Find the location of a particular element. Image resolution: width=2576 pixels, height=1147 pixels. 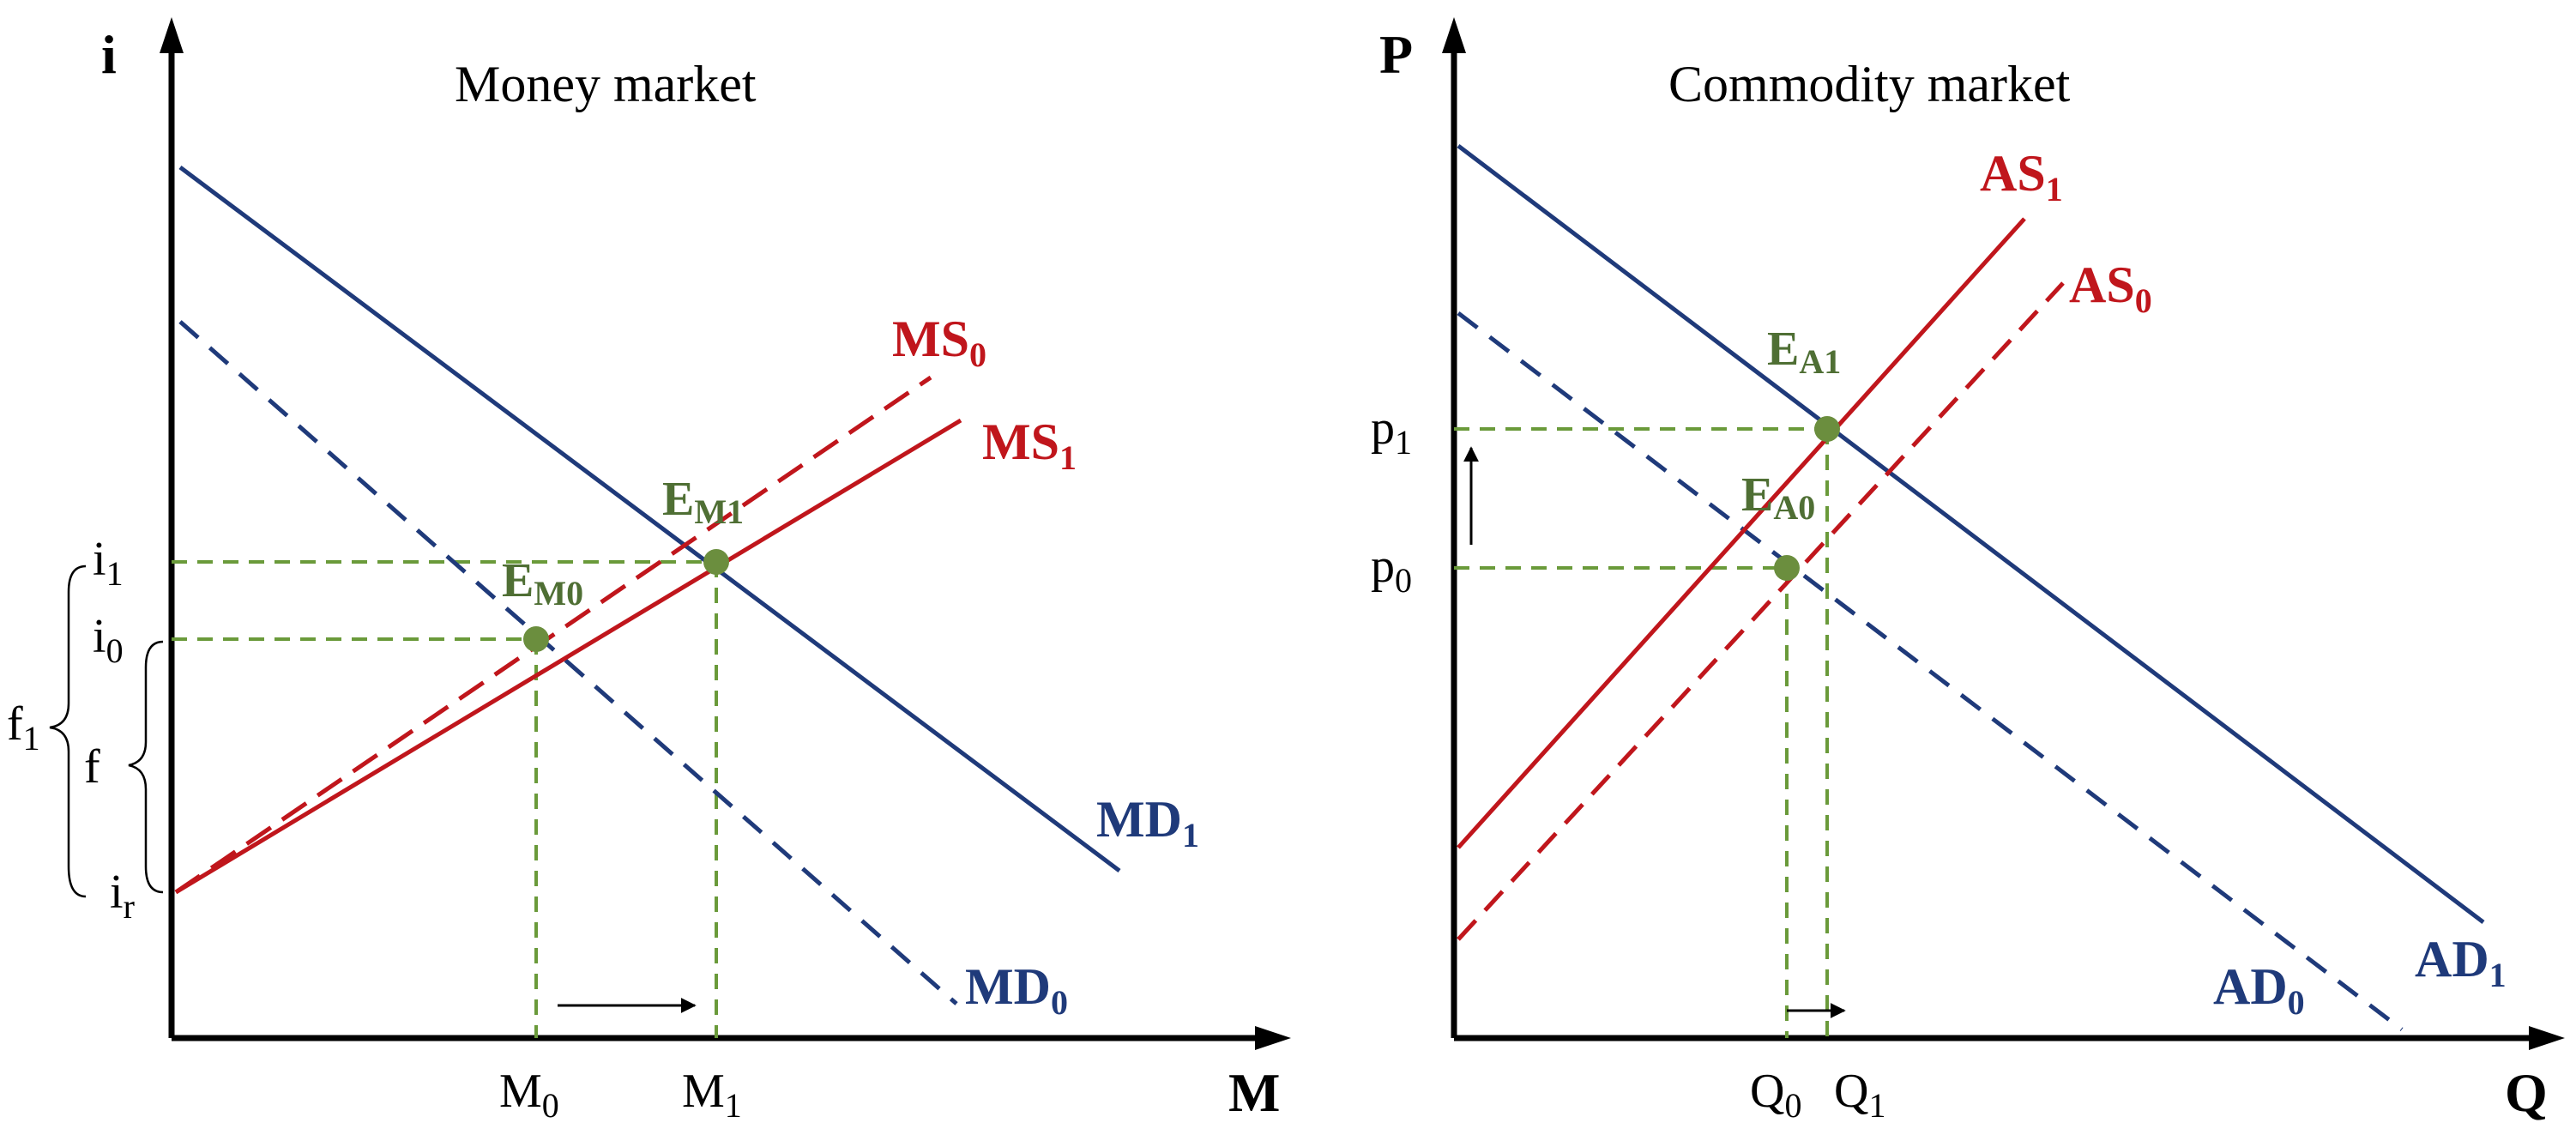

commodity-label-as0: AS0 is located at coordinates (2110, 288).